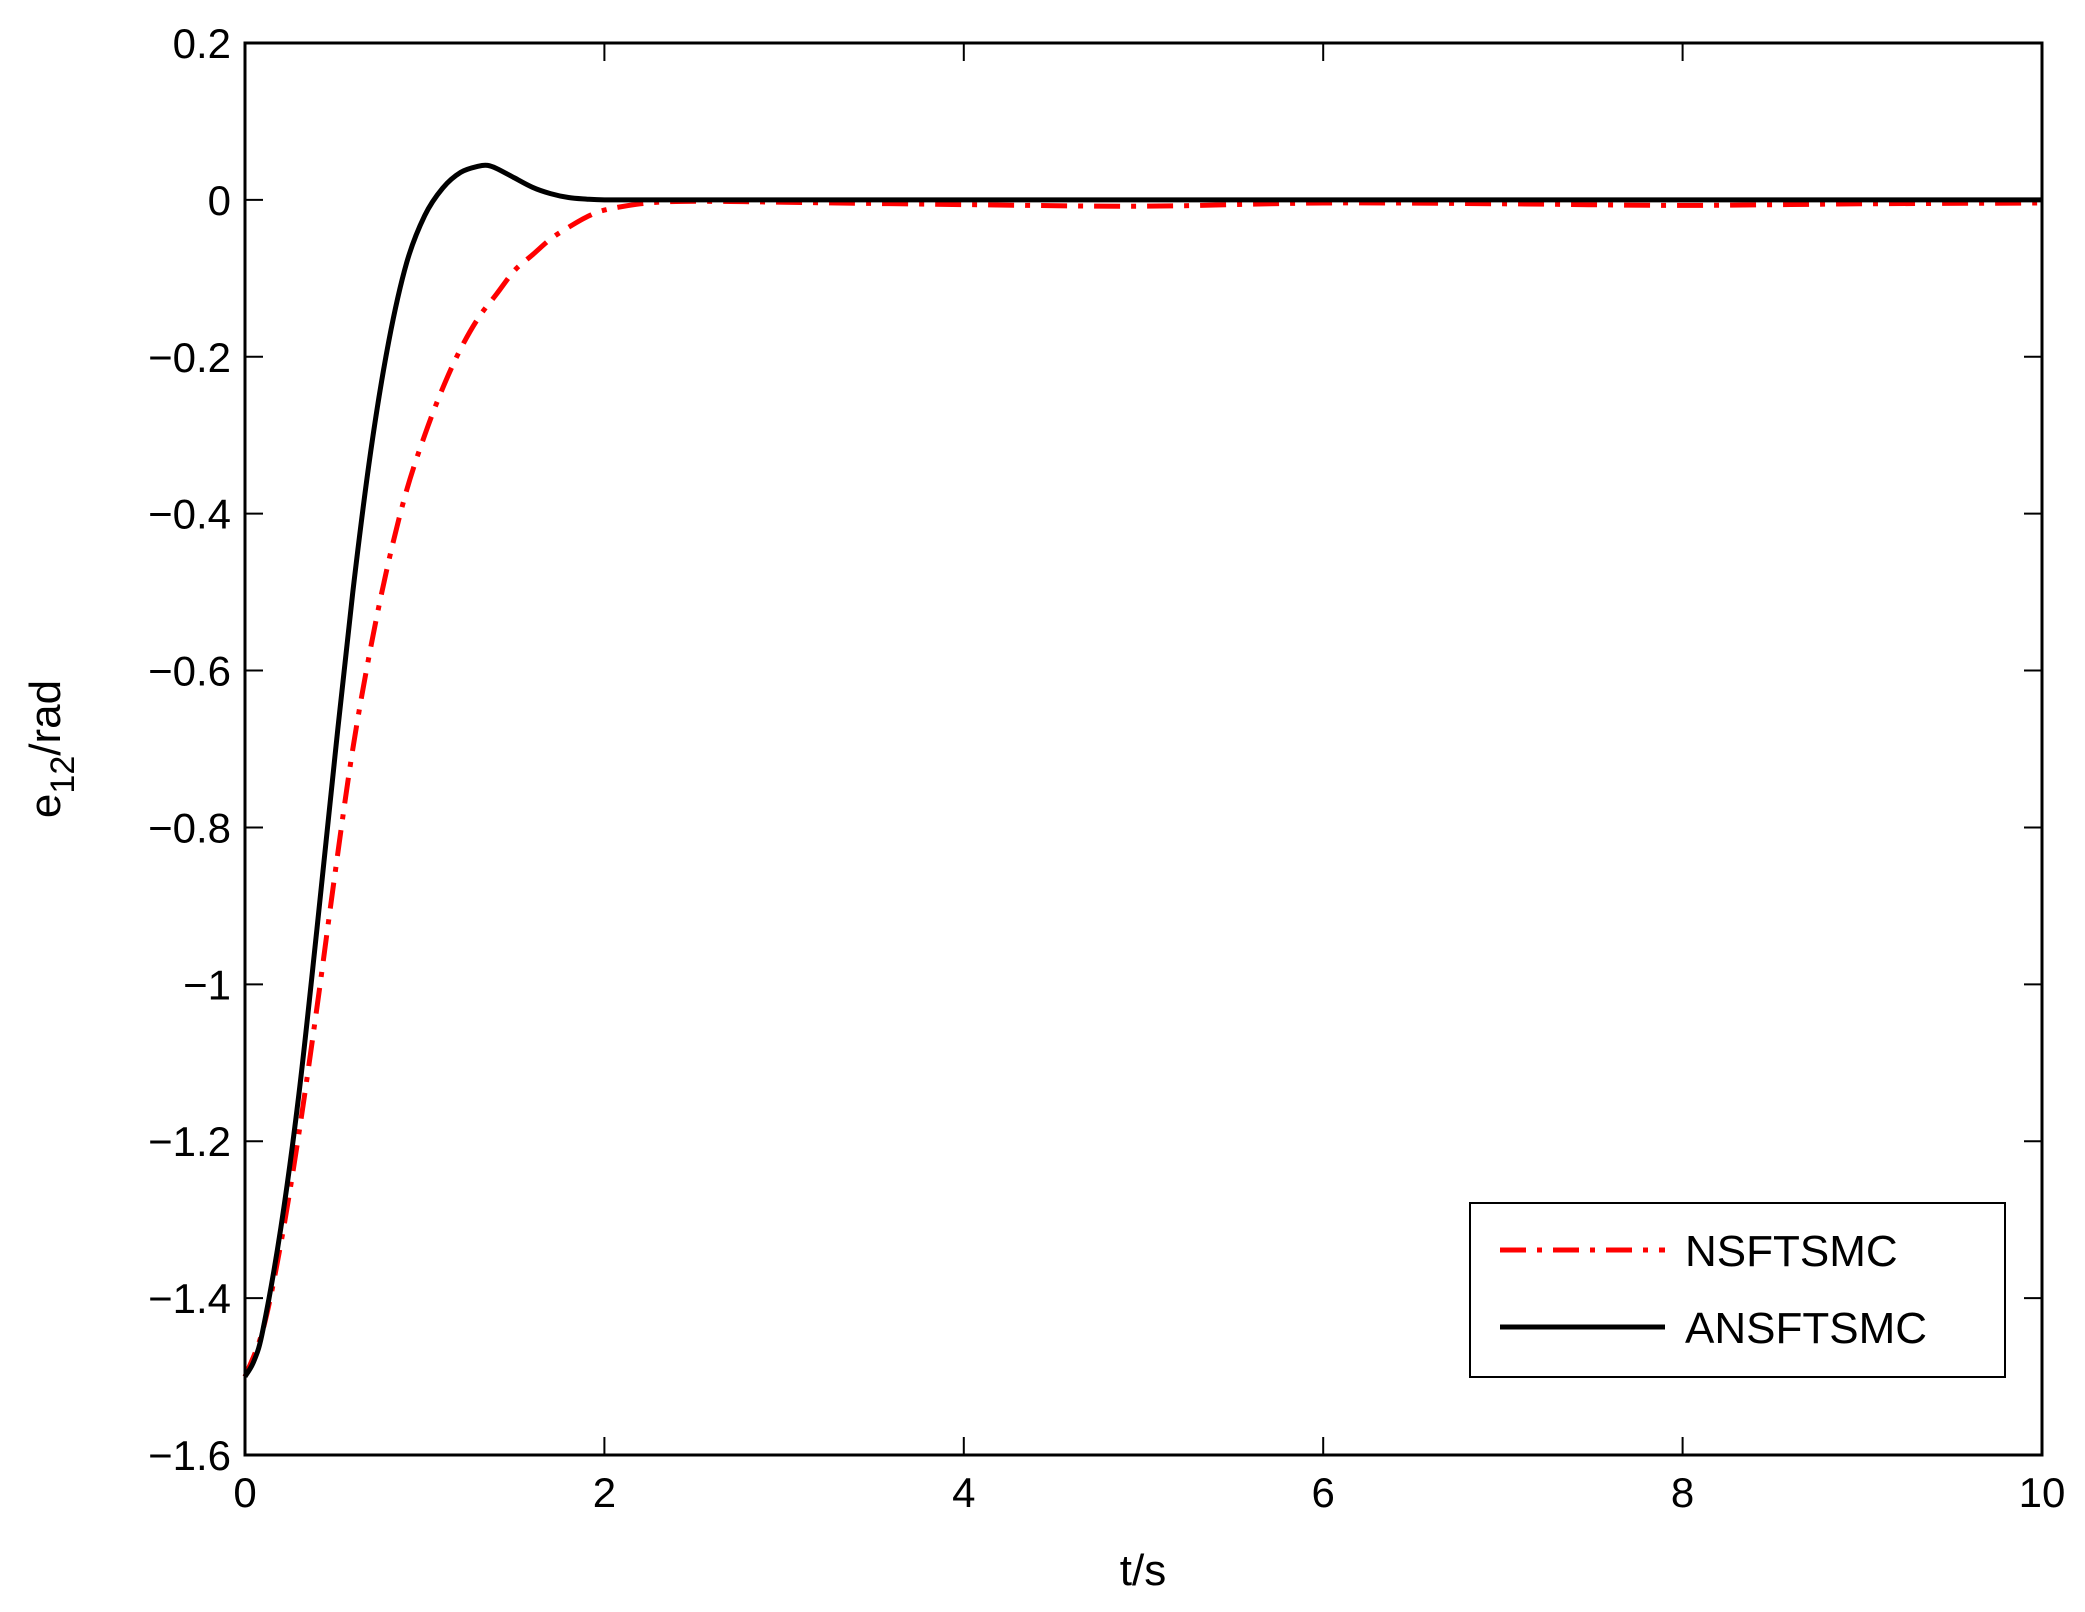 Image resolution: width=2085 pixels, height=1612 pixels. I want to click on x-tick-label: 8, so click(1682, 1492).